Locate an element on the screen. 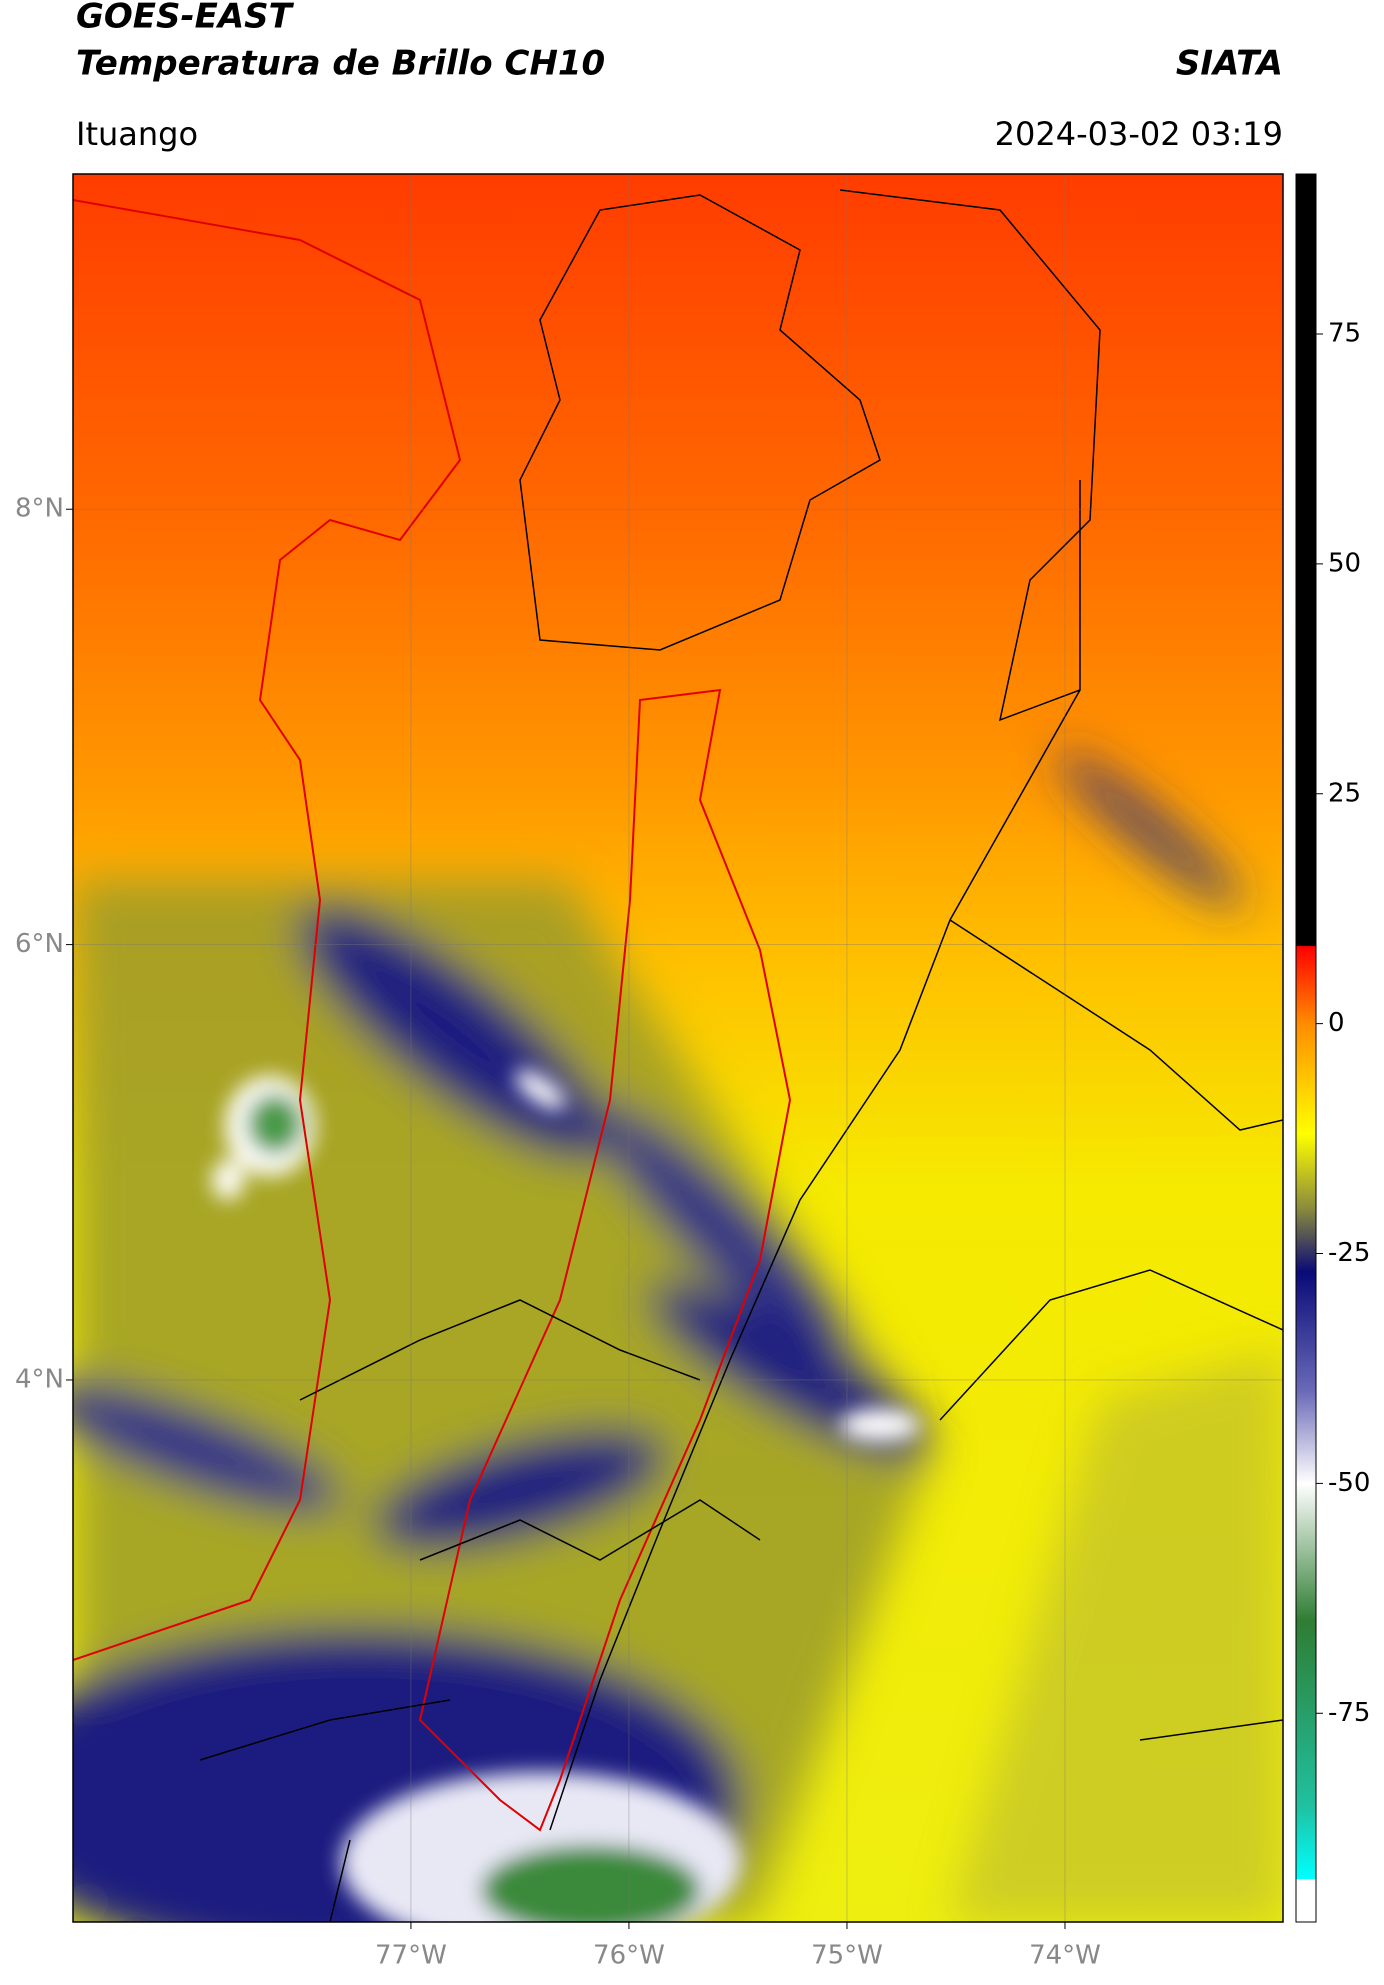  lat-tick-label: 4°N is located at coordinates (39, 1379).